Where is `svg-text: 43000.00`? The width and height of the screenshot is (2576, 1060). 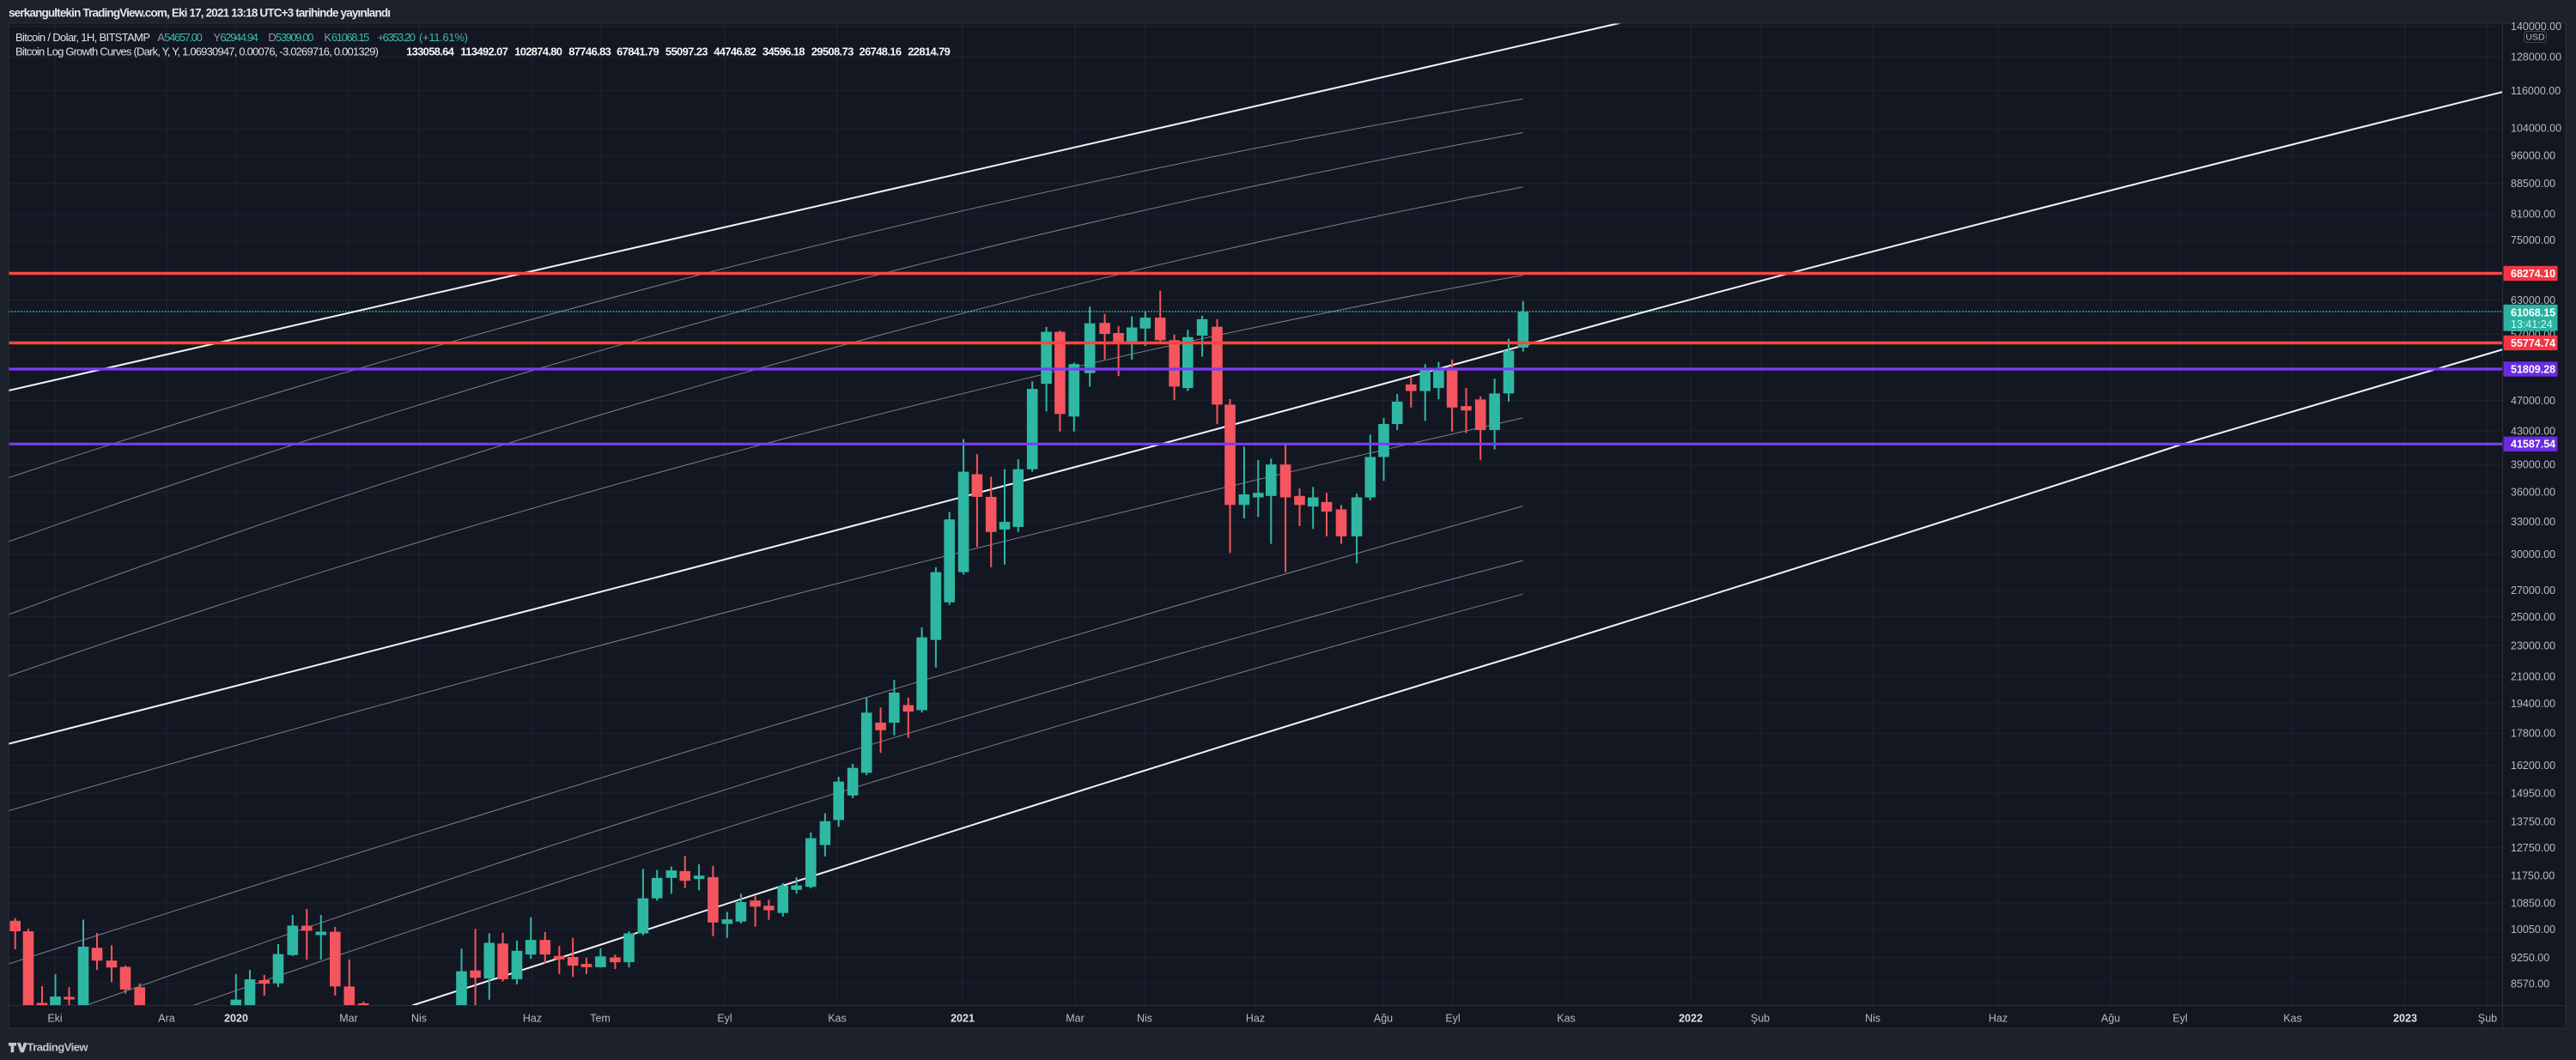 svg-text: 43000.00 is located at coordinates (2533, 431).